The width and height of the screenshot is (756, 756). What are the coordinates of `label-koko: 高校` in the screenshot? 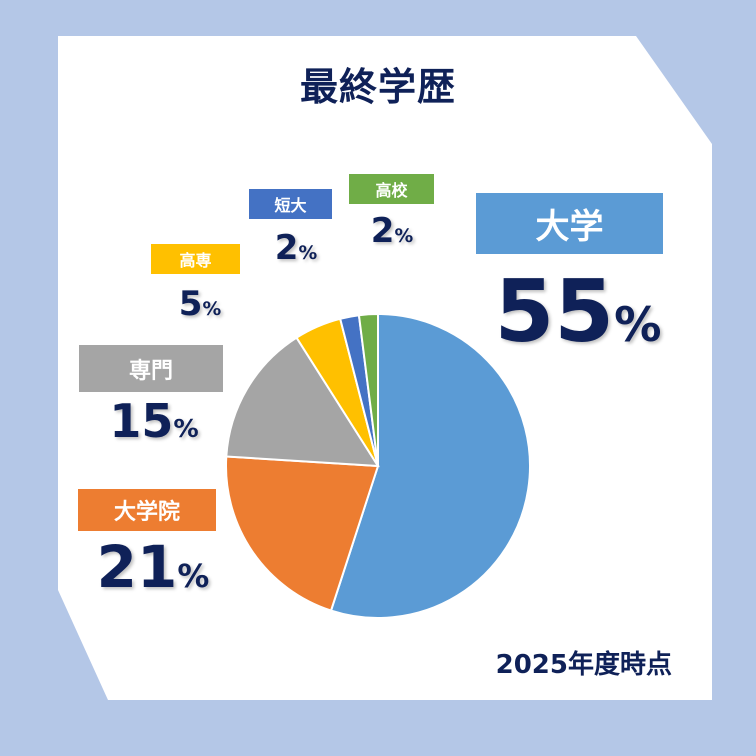 It's located at (391, 189).